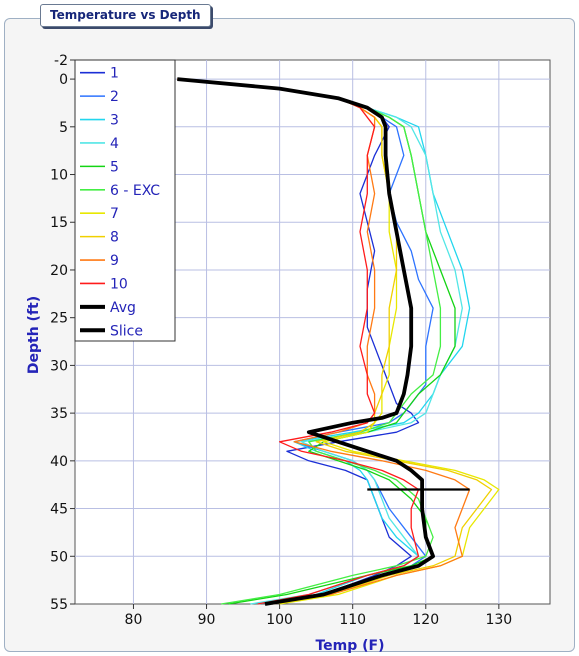  What do you see at coordinates (114, 238) in the screenshot?
I see `legend-label: 8` at bounding box center [114, 238].